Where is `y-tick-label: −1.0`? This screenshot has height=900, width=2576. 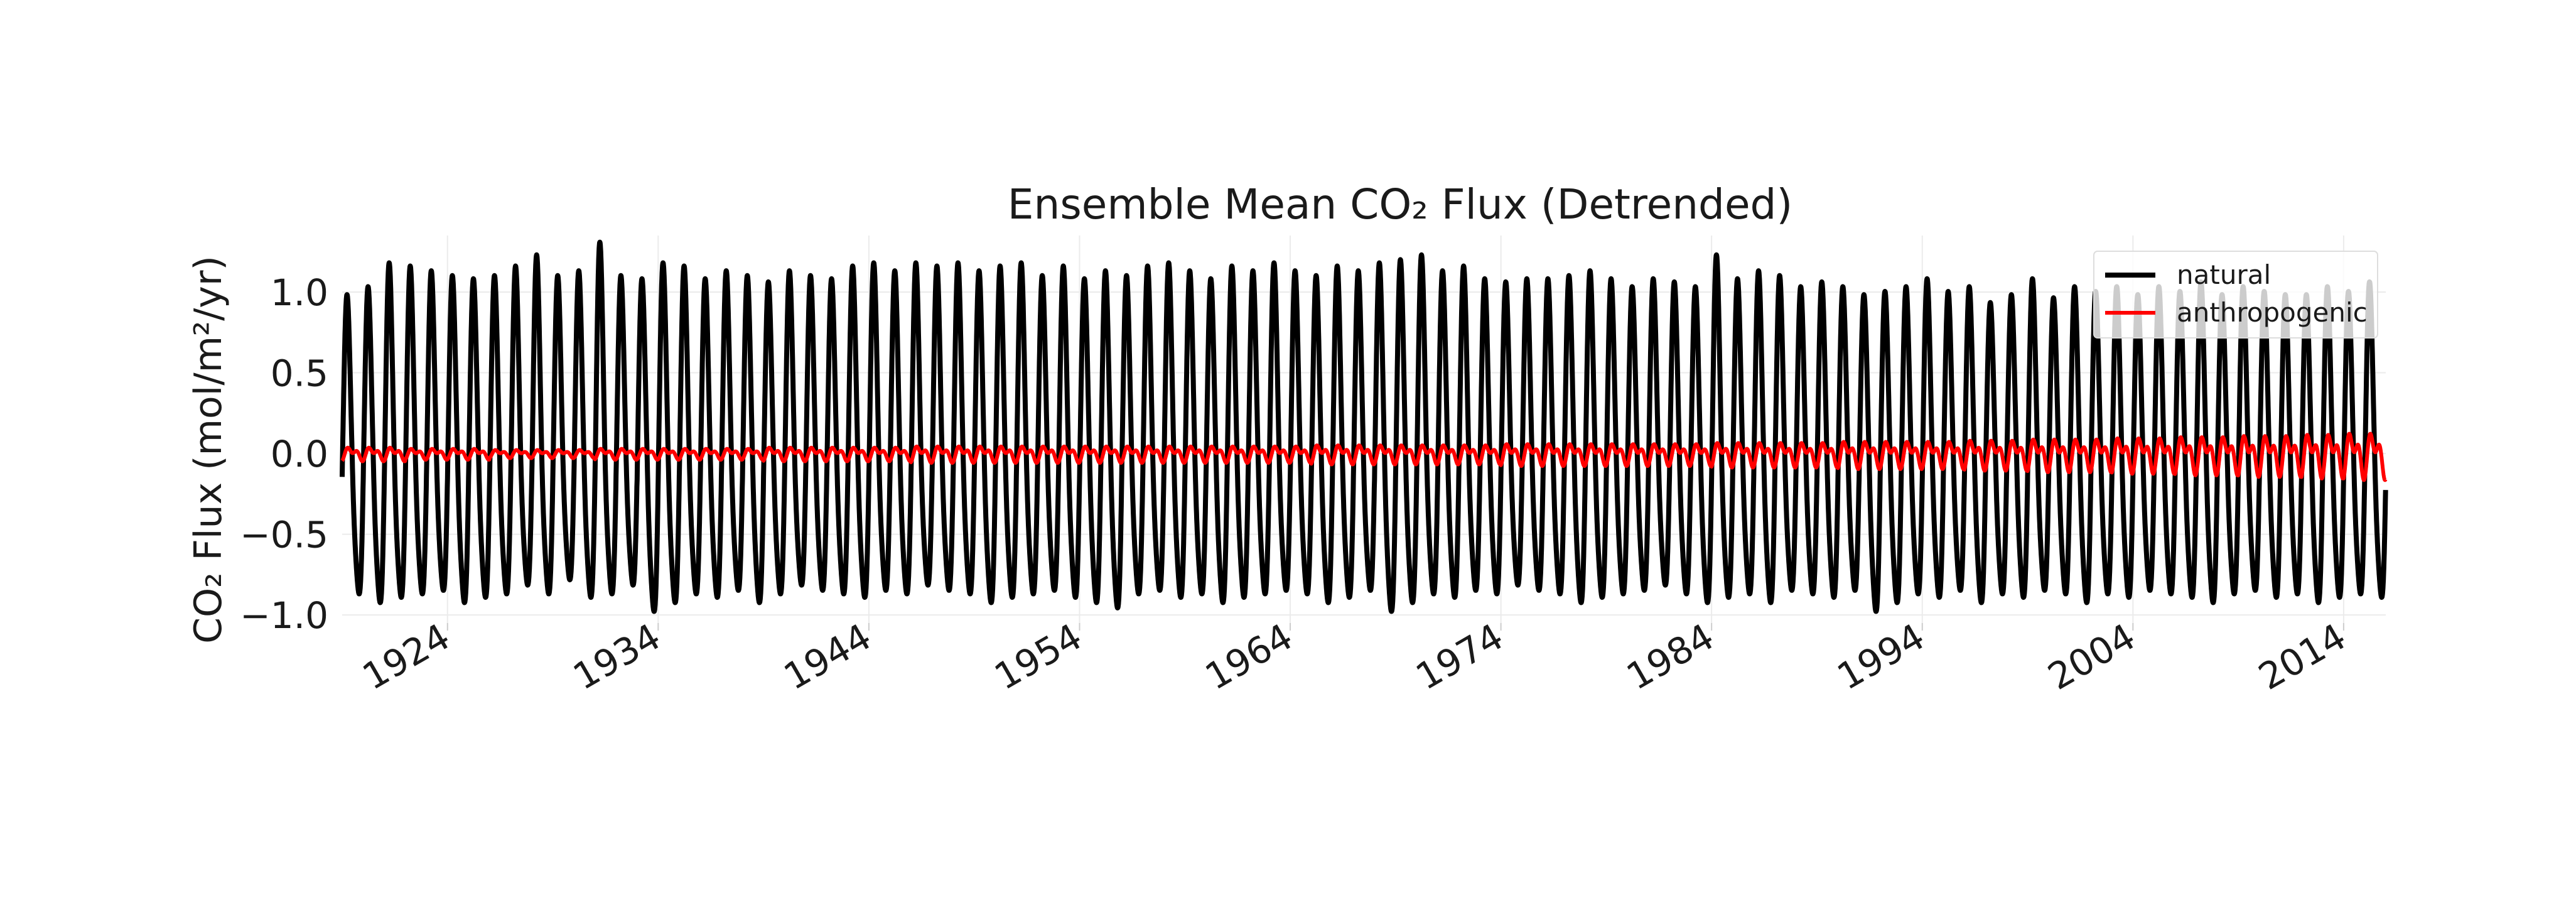 y-tick-label: −1.0 is located at coordinates (284, 615).